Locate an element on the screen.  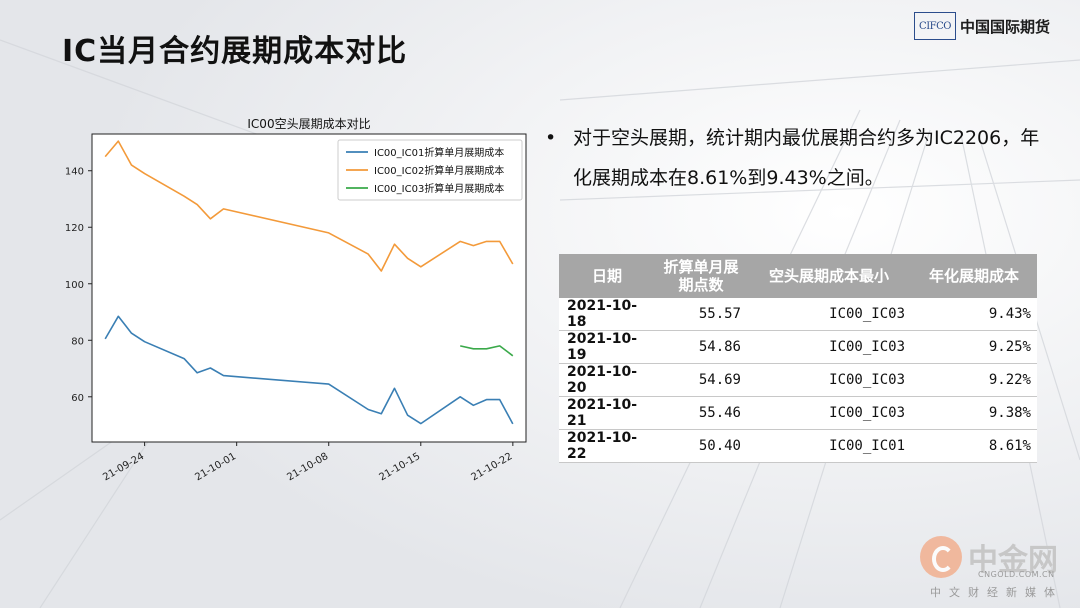
cell-date: 2021-10-22 is located at coordinates (607, 446).